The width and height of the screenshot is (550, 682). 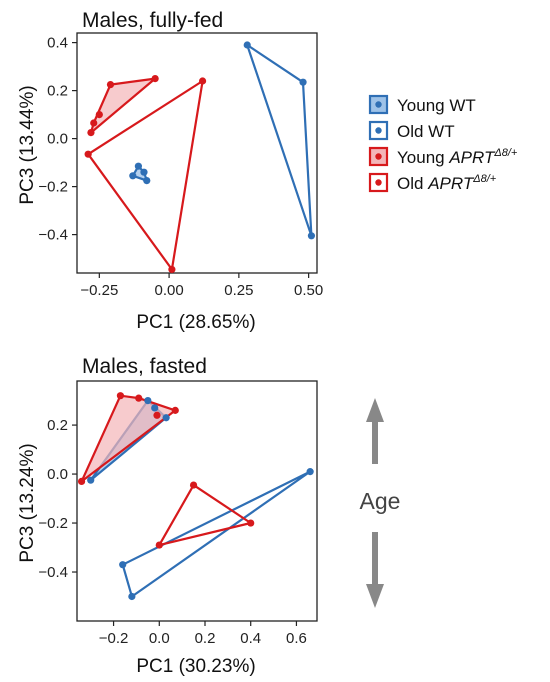 I want to click on up-arrow-shaft, so click(x=375, y=442).